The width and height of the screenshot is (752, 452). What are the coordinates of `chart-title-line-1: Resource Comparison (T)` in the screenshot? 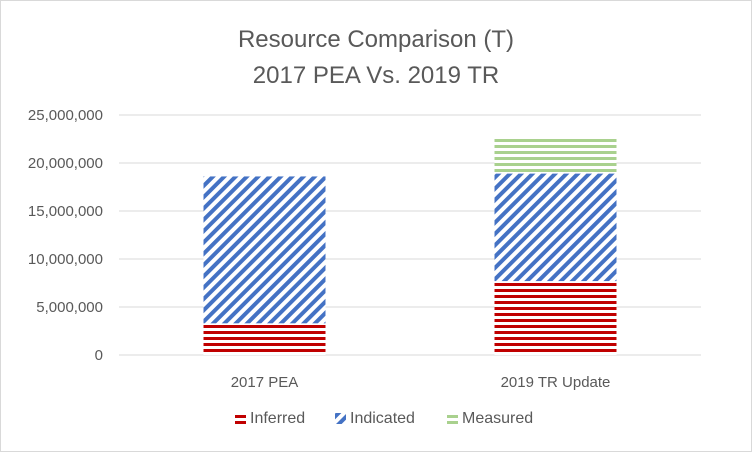 It's located at (376, 39).